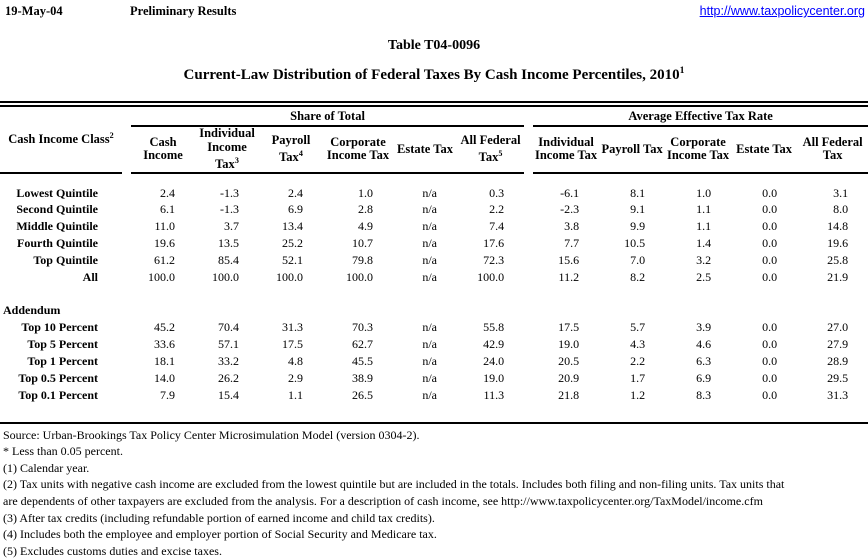  I want to click on value-cell: 18.1, so click(164, 360).